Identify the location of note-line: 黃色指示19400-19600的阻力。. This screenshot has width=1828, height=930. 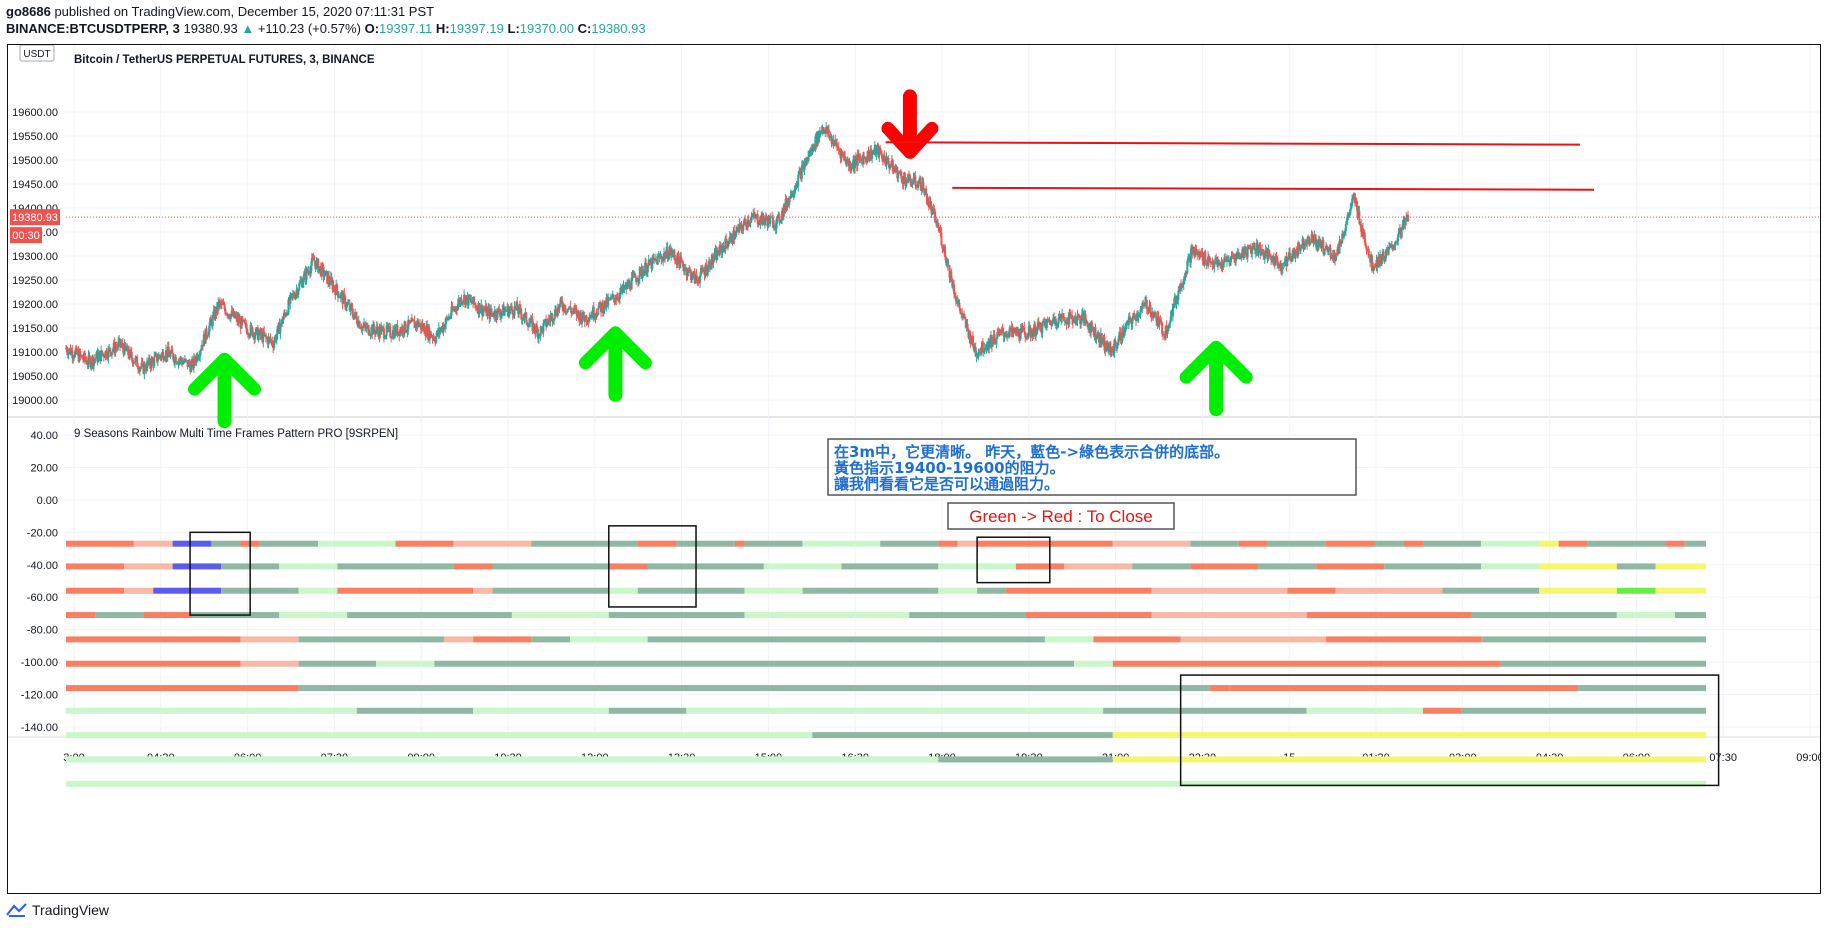
(949, 468).